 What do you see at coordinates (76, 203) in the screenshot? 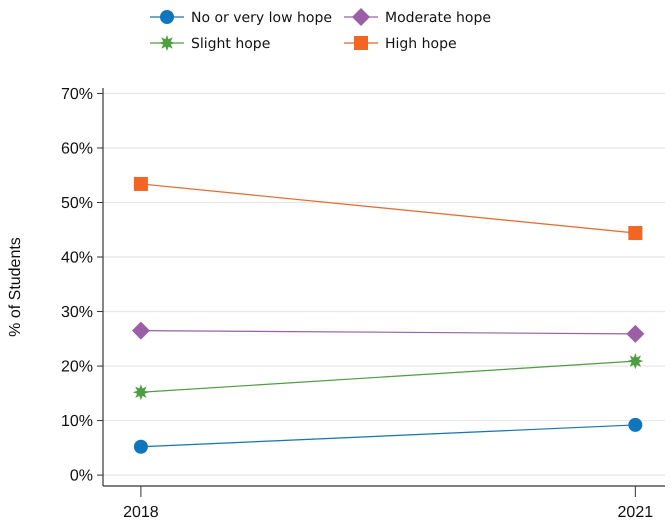
I see `y-tick-label: 50%` at bounding box center [76, 203].